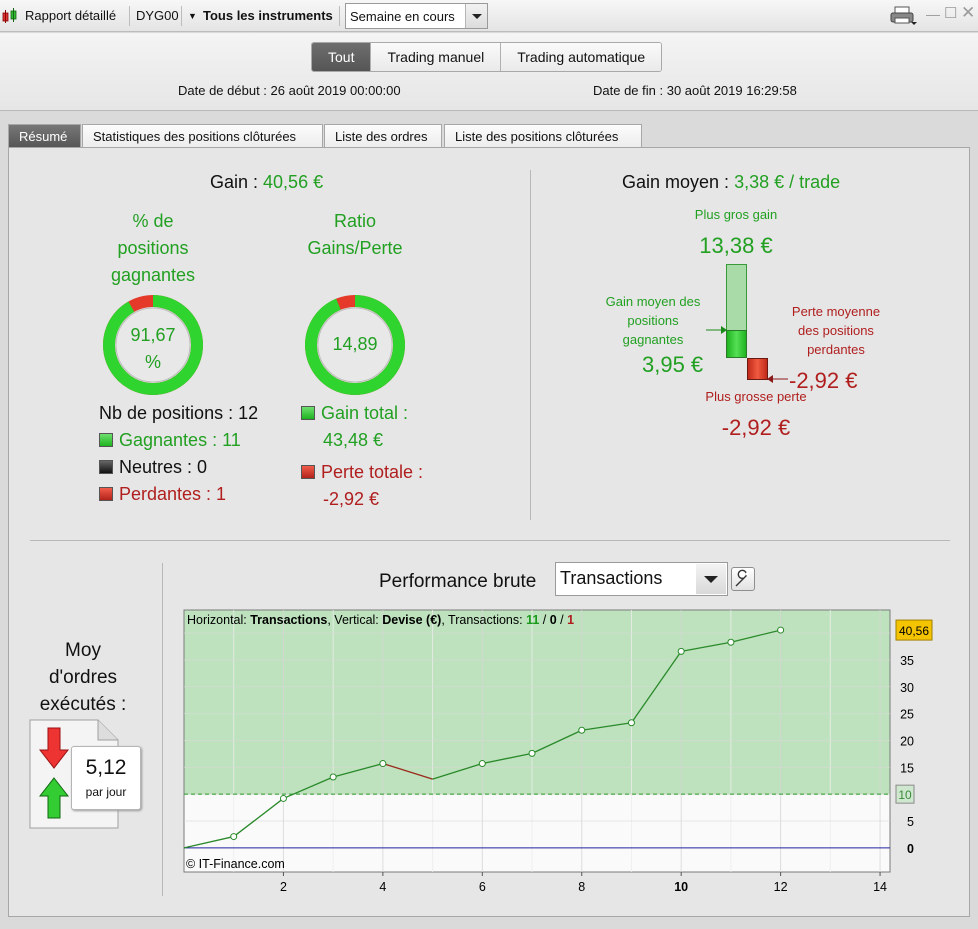 The height and width of the screenshot is (929, 978). Describe the element at coordinates (777, 379) in the screenshot. I see `arrow-left-icon` at that location.